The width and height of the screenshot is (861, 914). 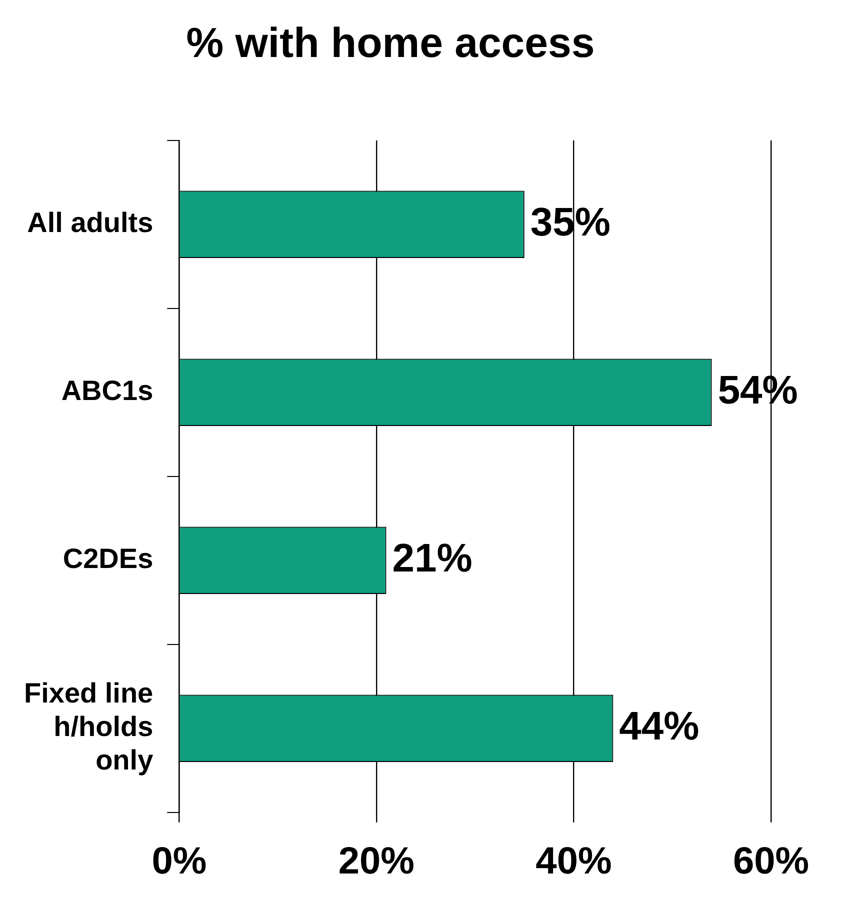 I want to click on x-tick-label: 20%, so click(x=376, y=861).